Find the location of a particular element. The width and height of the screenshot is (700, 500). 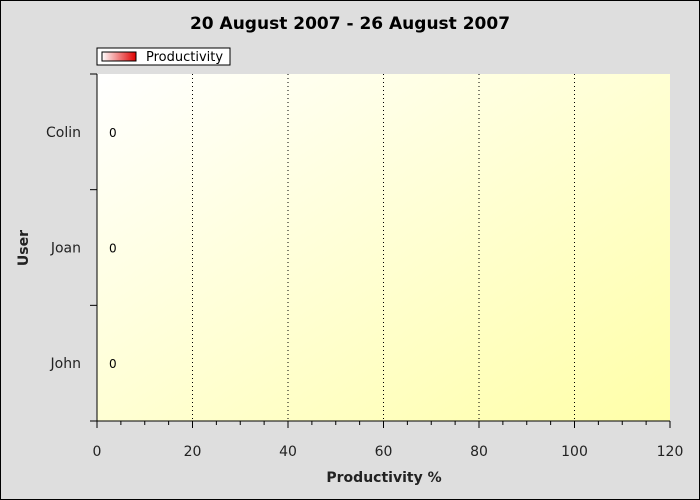

x-tick-label: 80 is located at coordinates (479, 452).